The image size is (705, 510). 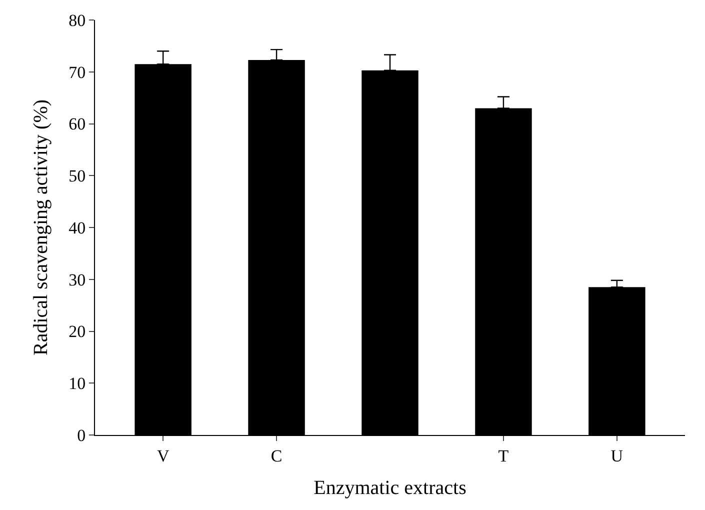 I want to click on y-tick-label: 30, so click(x=77, y=280).